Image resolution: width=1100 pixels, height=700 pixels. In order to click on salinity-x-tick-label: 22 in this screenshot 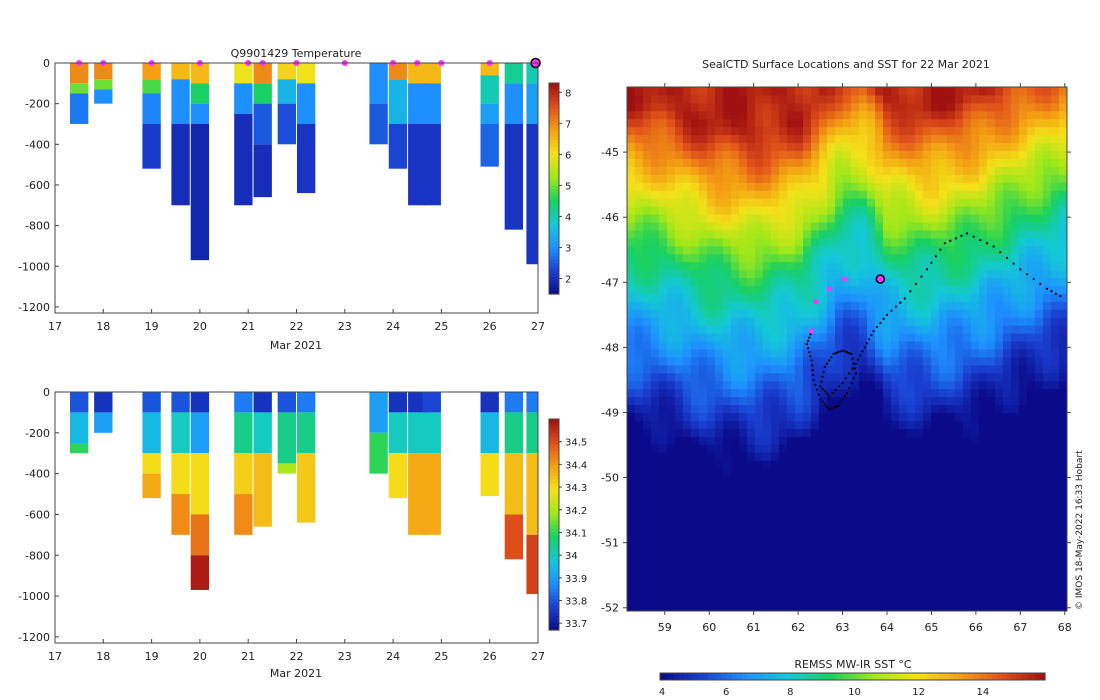, I will do `click(297, 656)`.